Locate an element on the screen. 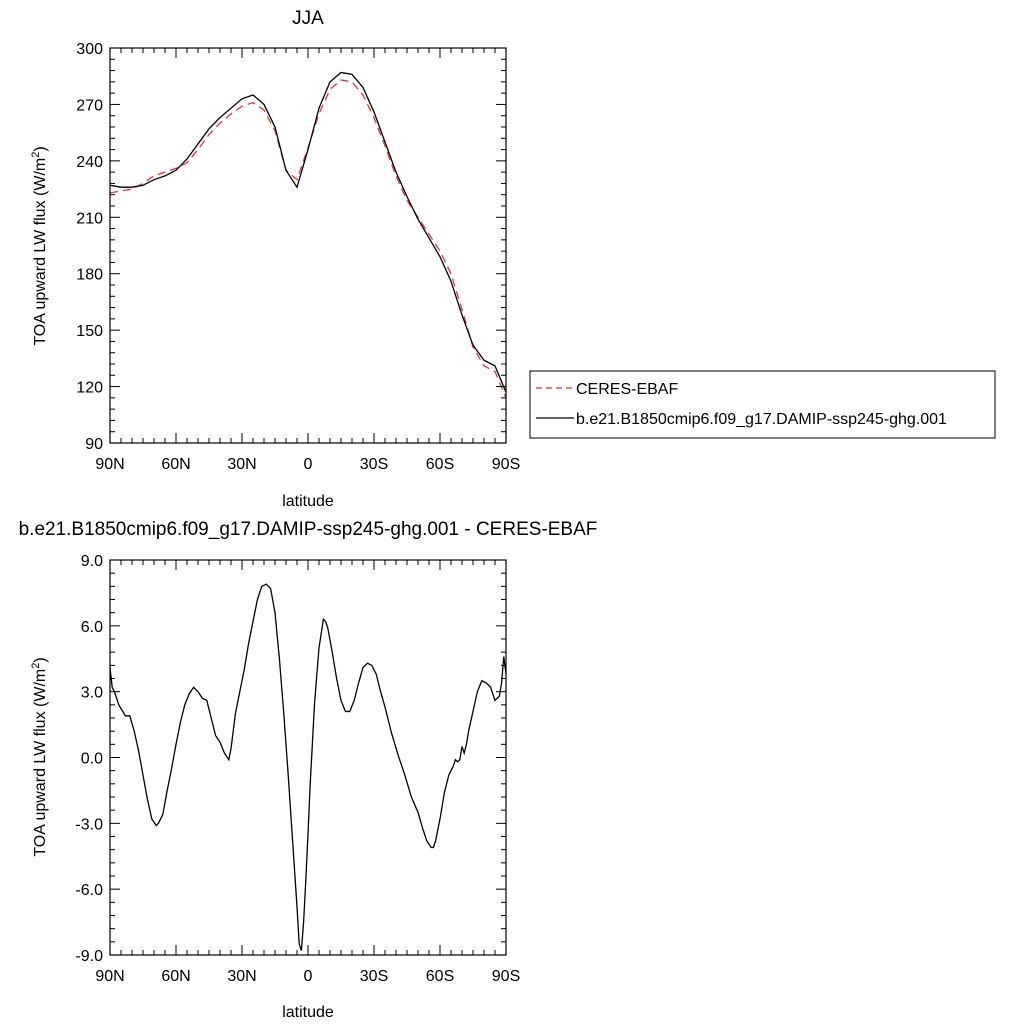 The height and width of the screenshot is (1024, 1024). bottom-y-tick-label: -9.0 is located at coordinates (89, 956).